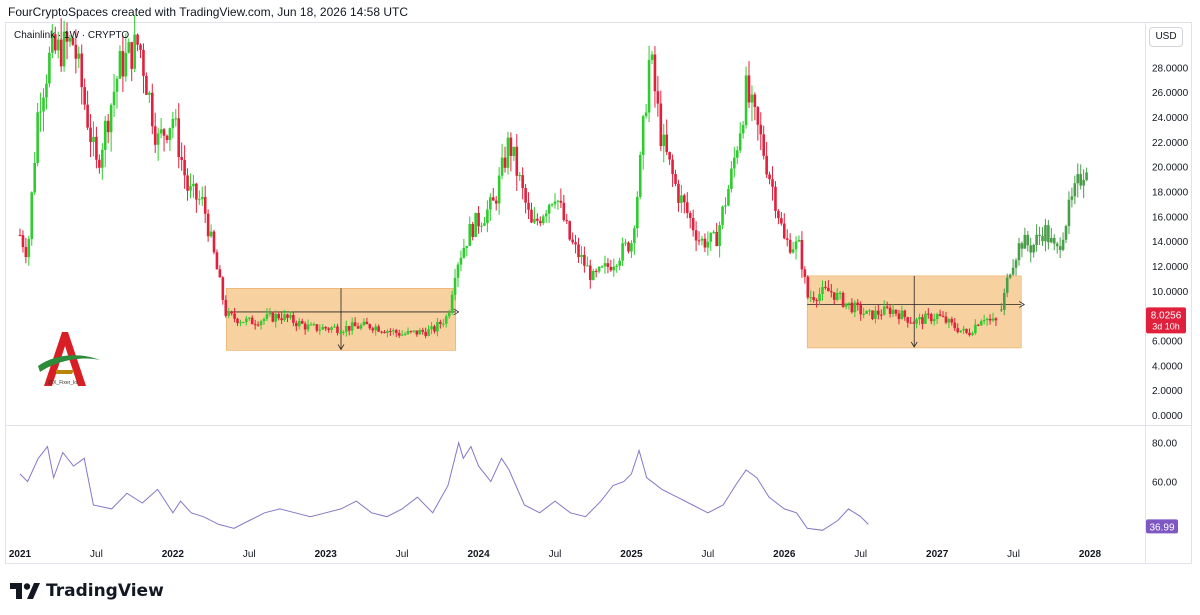 Image resolution: width=1200 pixels, height=615 pixels. What do you see at coordinates (87, 591) in the screenshot?
I see `tradingview-logo: TradingView` at bounding box center [87, 591].